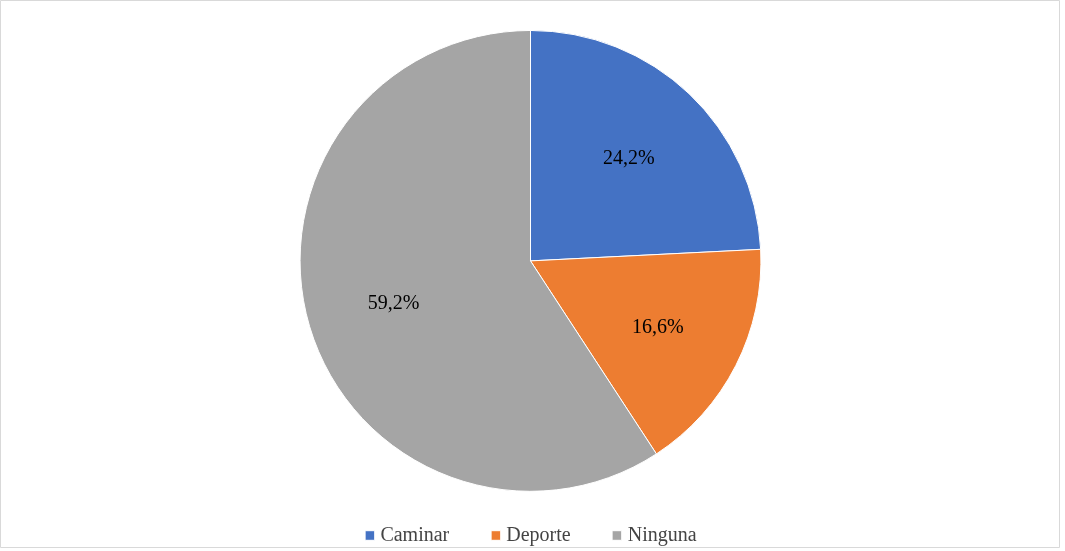  Describe the element at coordinates (393, 301) in the screenshot. I see `data-label: 59,2%` at that location.